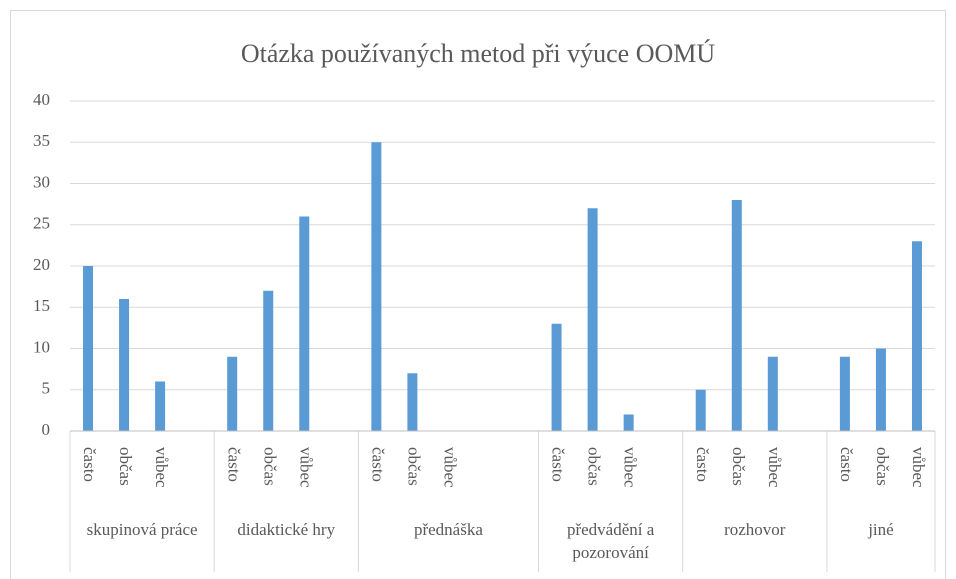 The image size is (956, 579). Describe the element at coordinates (41, 305) in the screenshot. I see `y-tick-label: 15` at that location.